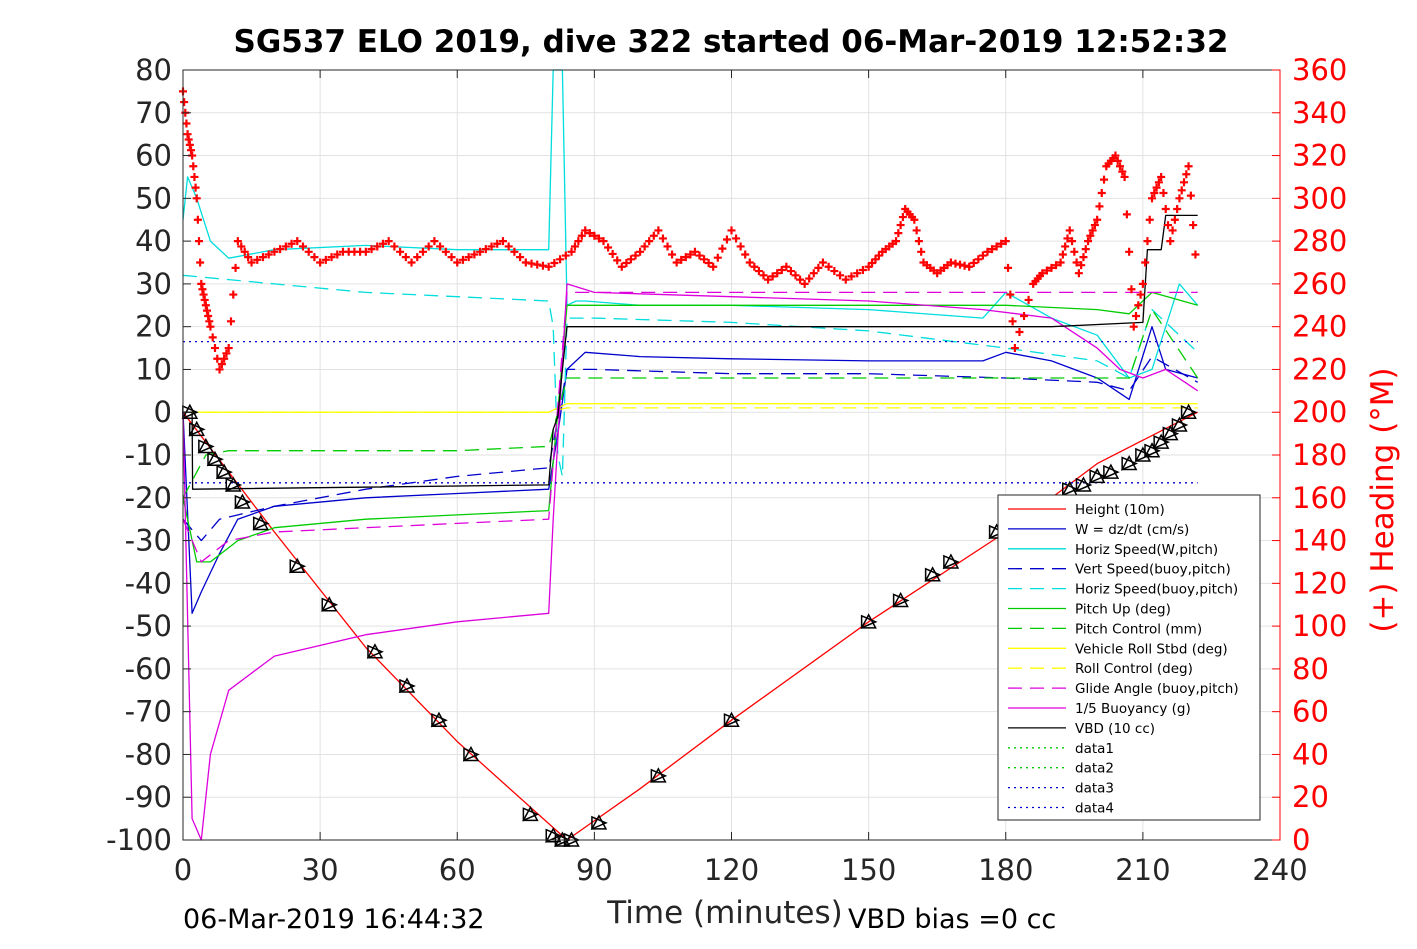  What do you see at coordinates (1132, 530) in the screenshot?
I see `legend-label: W = dz/dt (cm/s)` at bounding box center [1132, 530].